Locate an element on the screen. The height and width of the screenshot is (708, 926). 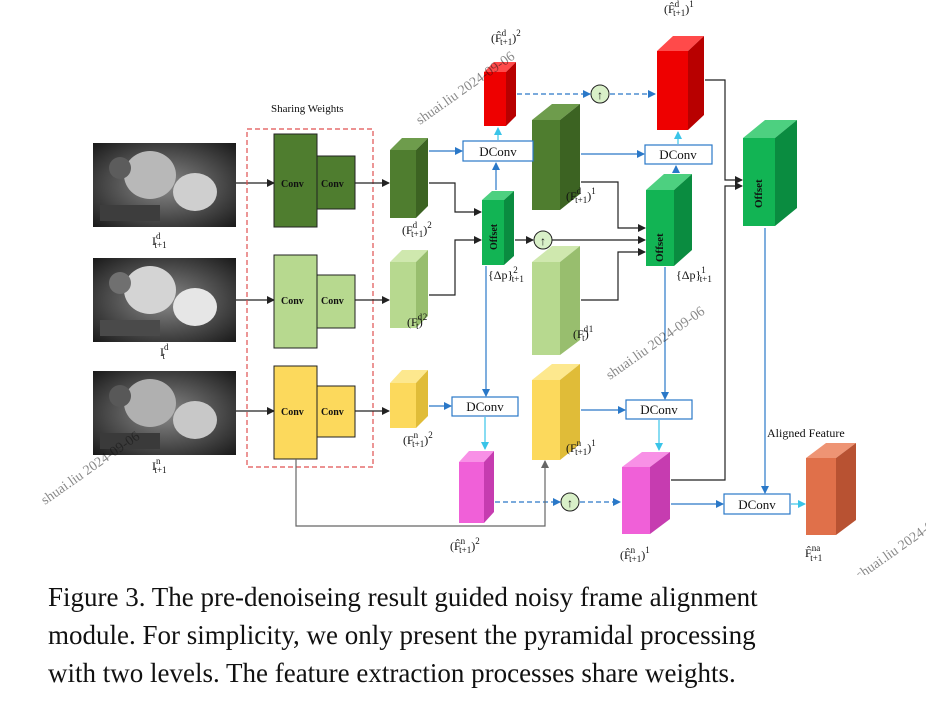
input-label-3: In t+1 is located at coordinates (159, 465).